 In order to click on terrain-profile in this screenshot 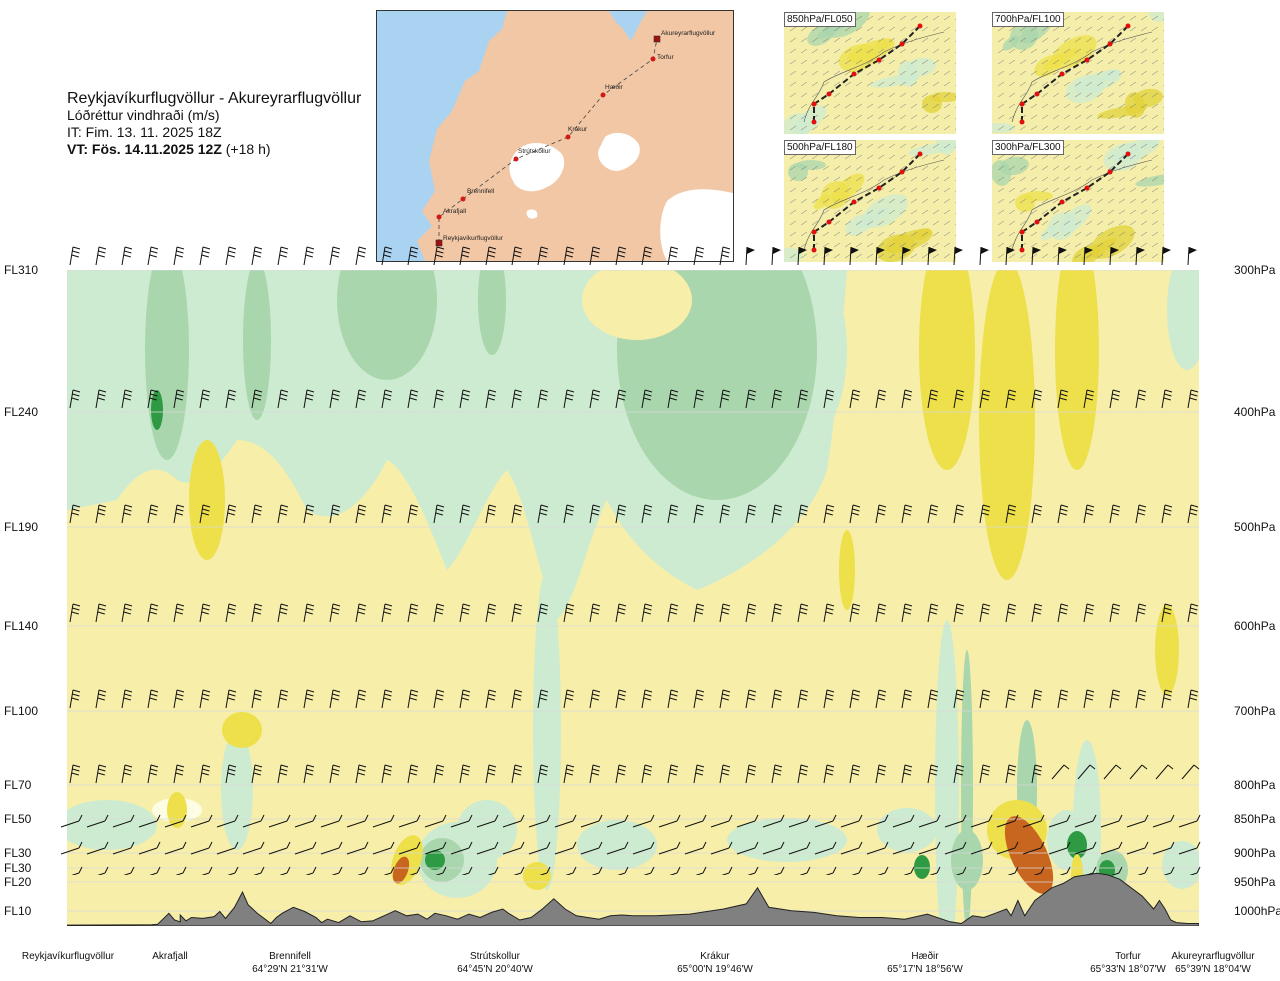, I will do `click(633, 899)`.